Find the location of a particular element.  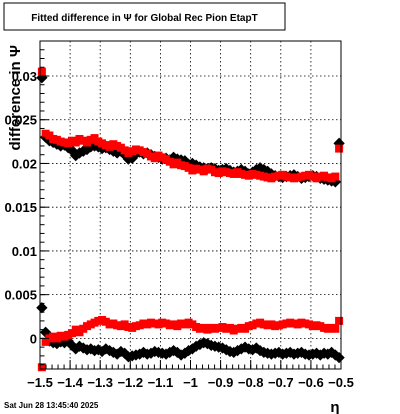

y-axis-title: difference in Ψ is located at coordinates (15, 98).